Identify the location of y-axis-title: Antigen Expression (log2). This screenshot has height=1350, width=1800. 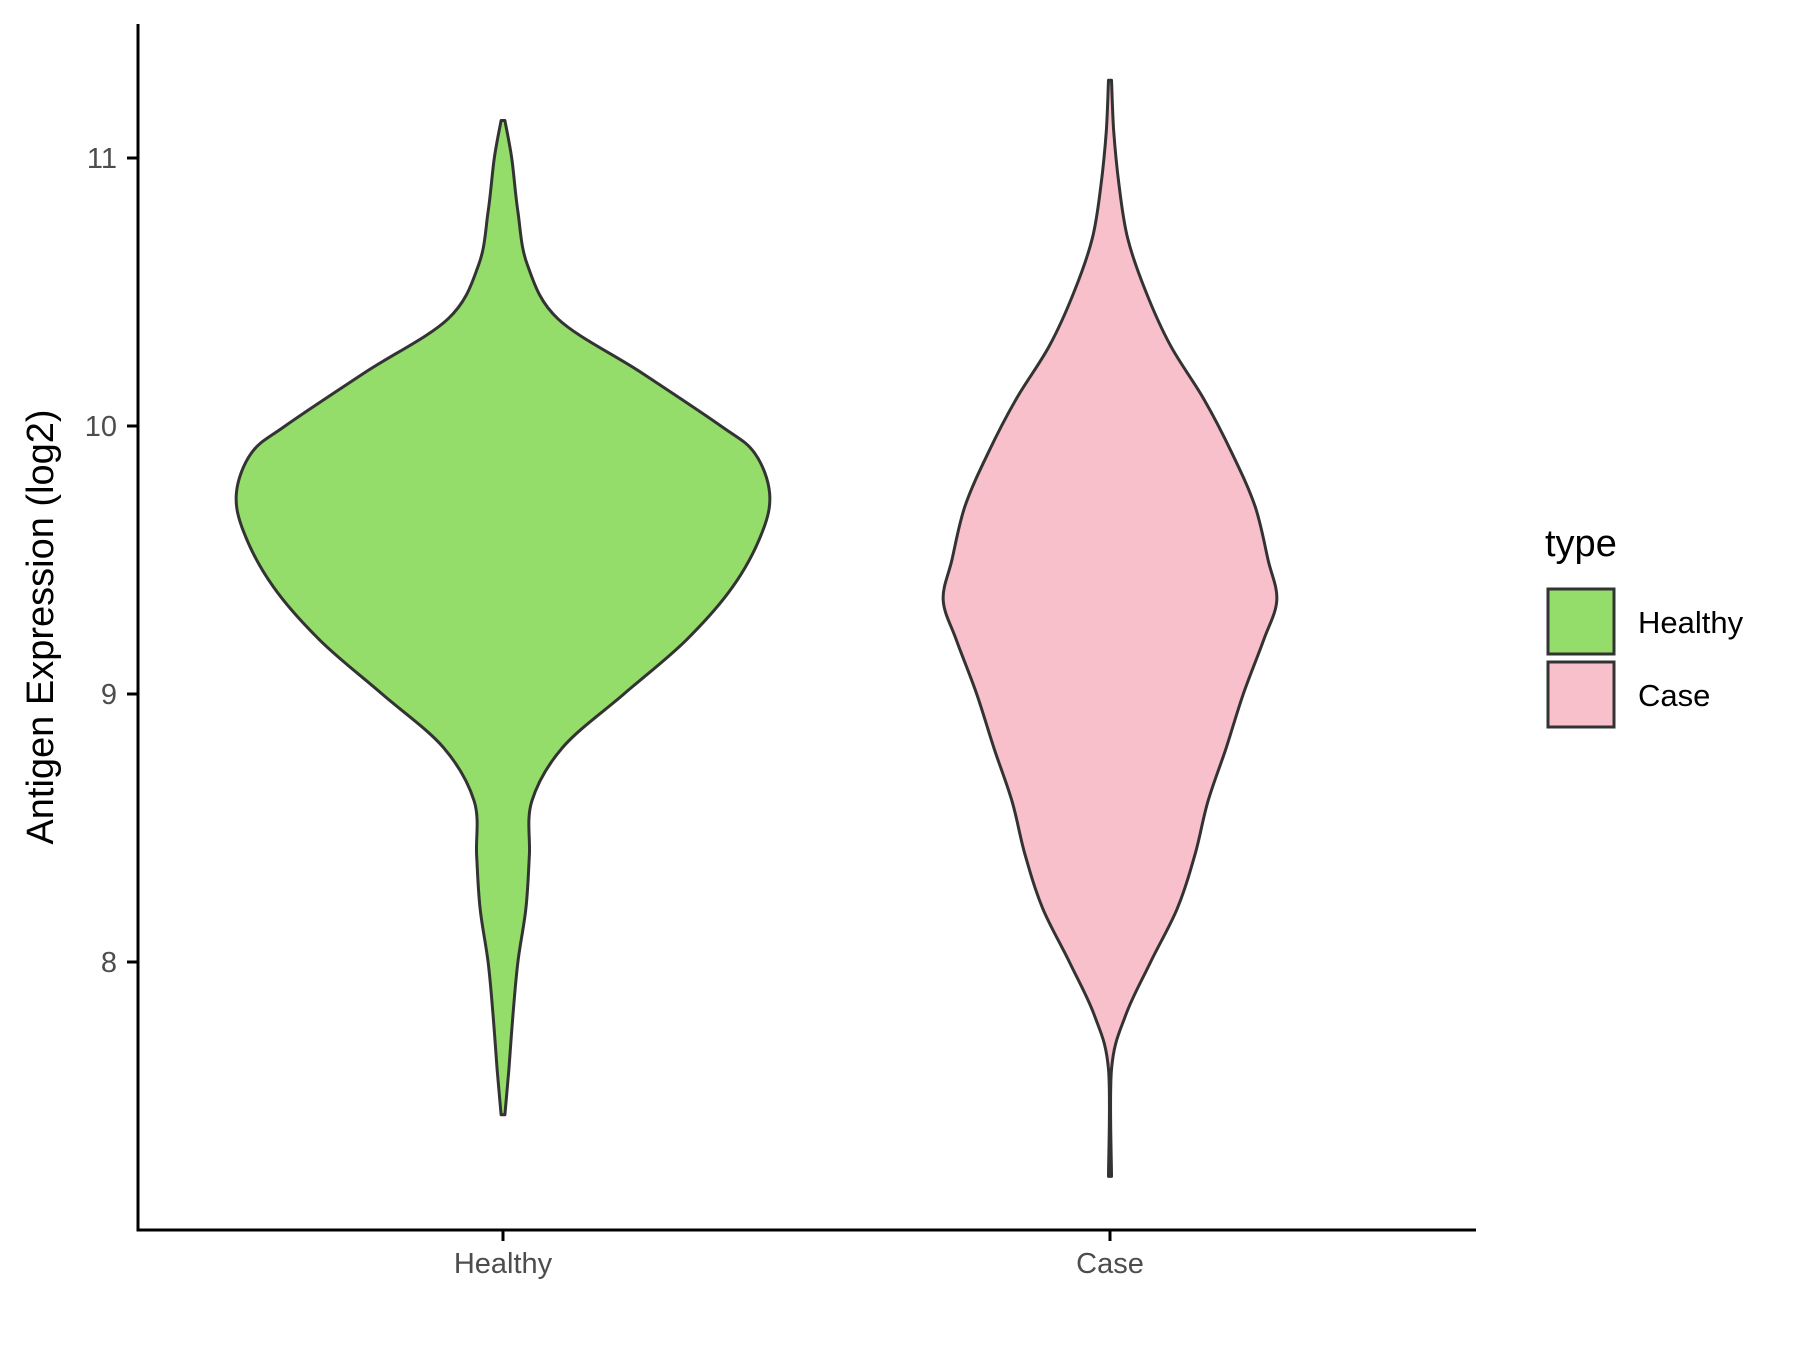
(41, 626).